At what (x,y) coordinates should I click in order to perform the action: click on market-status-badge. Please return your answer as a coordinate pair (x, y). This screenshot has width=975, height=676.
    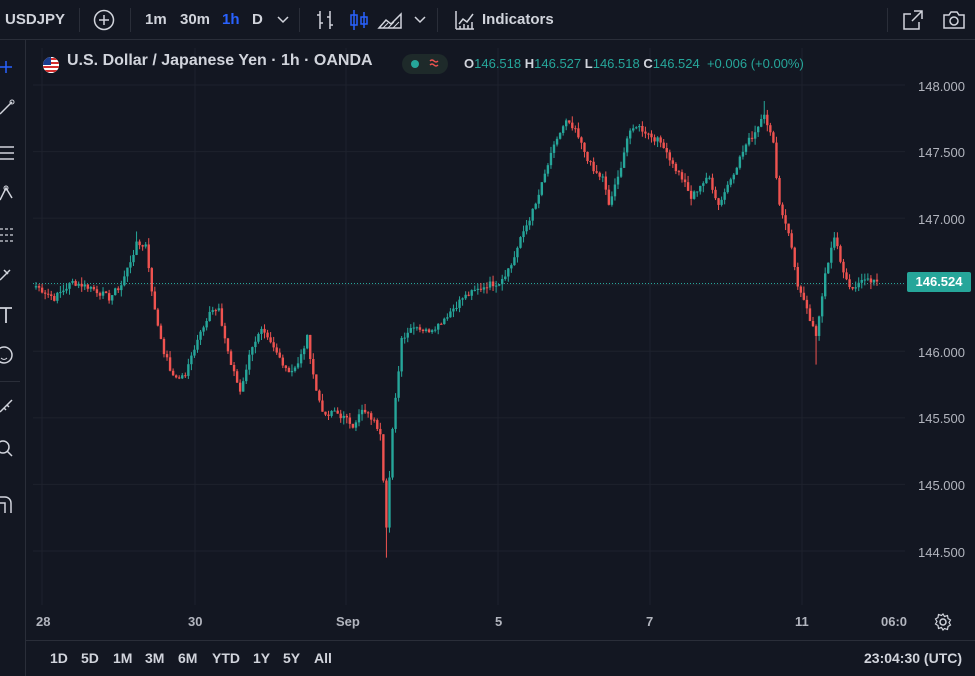
    Looking at the image, I should click on (425, 64).